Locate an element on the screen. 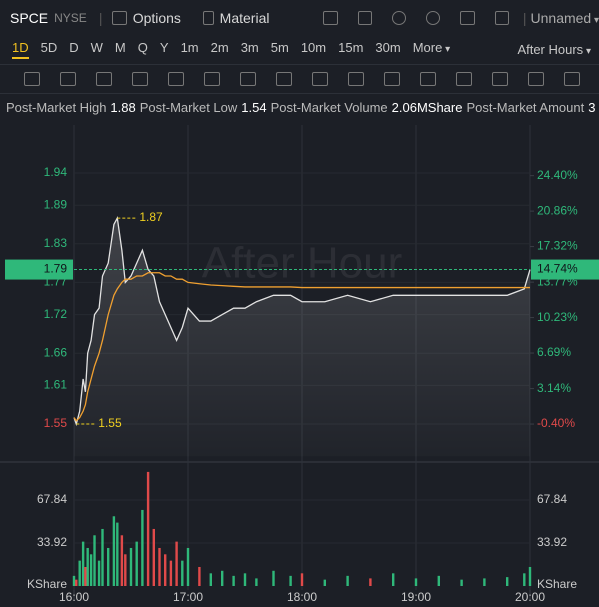 The height and width of the screenshot is (607, 599). drawing-toolbar is located at coordinates (299, 79).